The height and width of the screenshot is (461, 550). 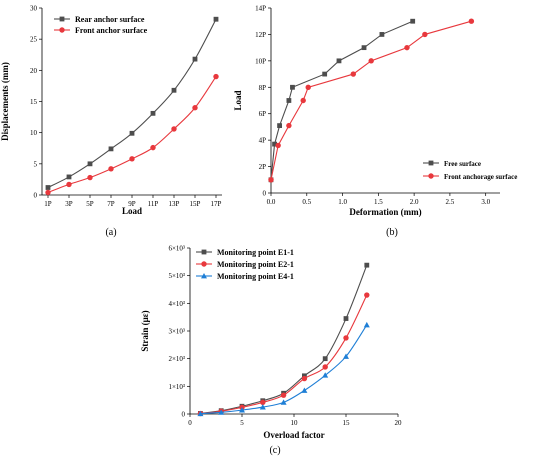 I want to click on y-axis-label: Displacements (mm), so click(x=5, y=101).